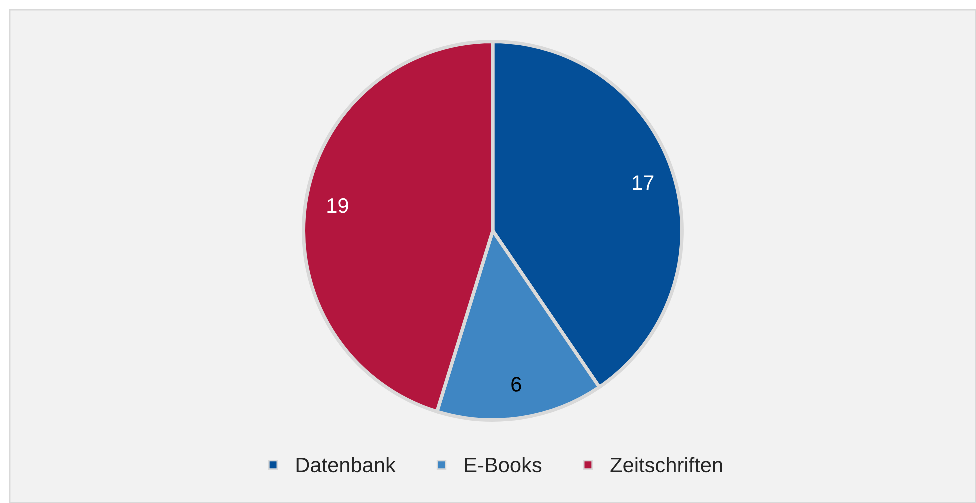 This screenshot has height=503, width=976. I want to click on legend-label: E-Books, so click(503, 465).